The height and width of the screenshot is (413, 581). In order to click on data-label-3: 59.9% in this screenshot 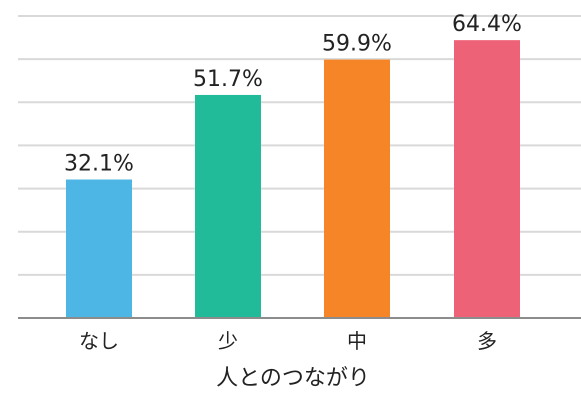, I will do `click(357, 44)`.